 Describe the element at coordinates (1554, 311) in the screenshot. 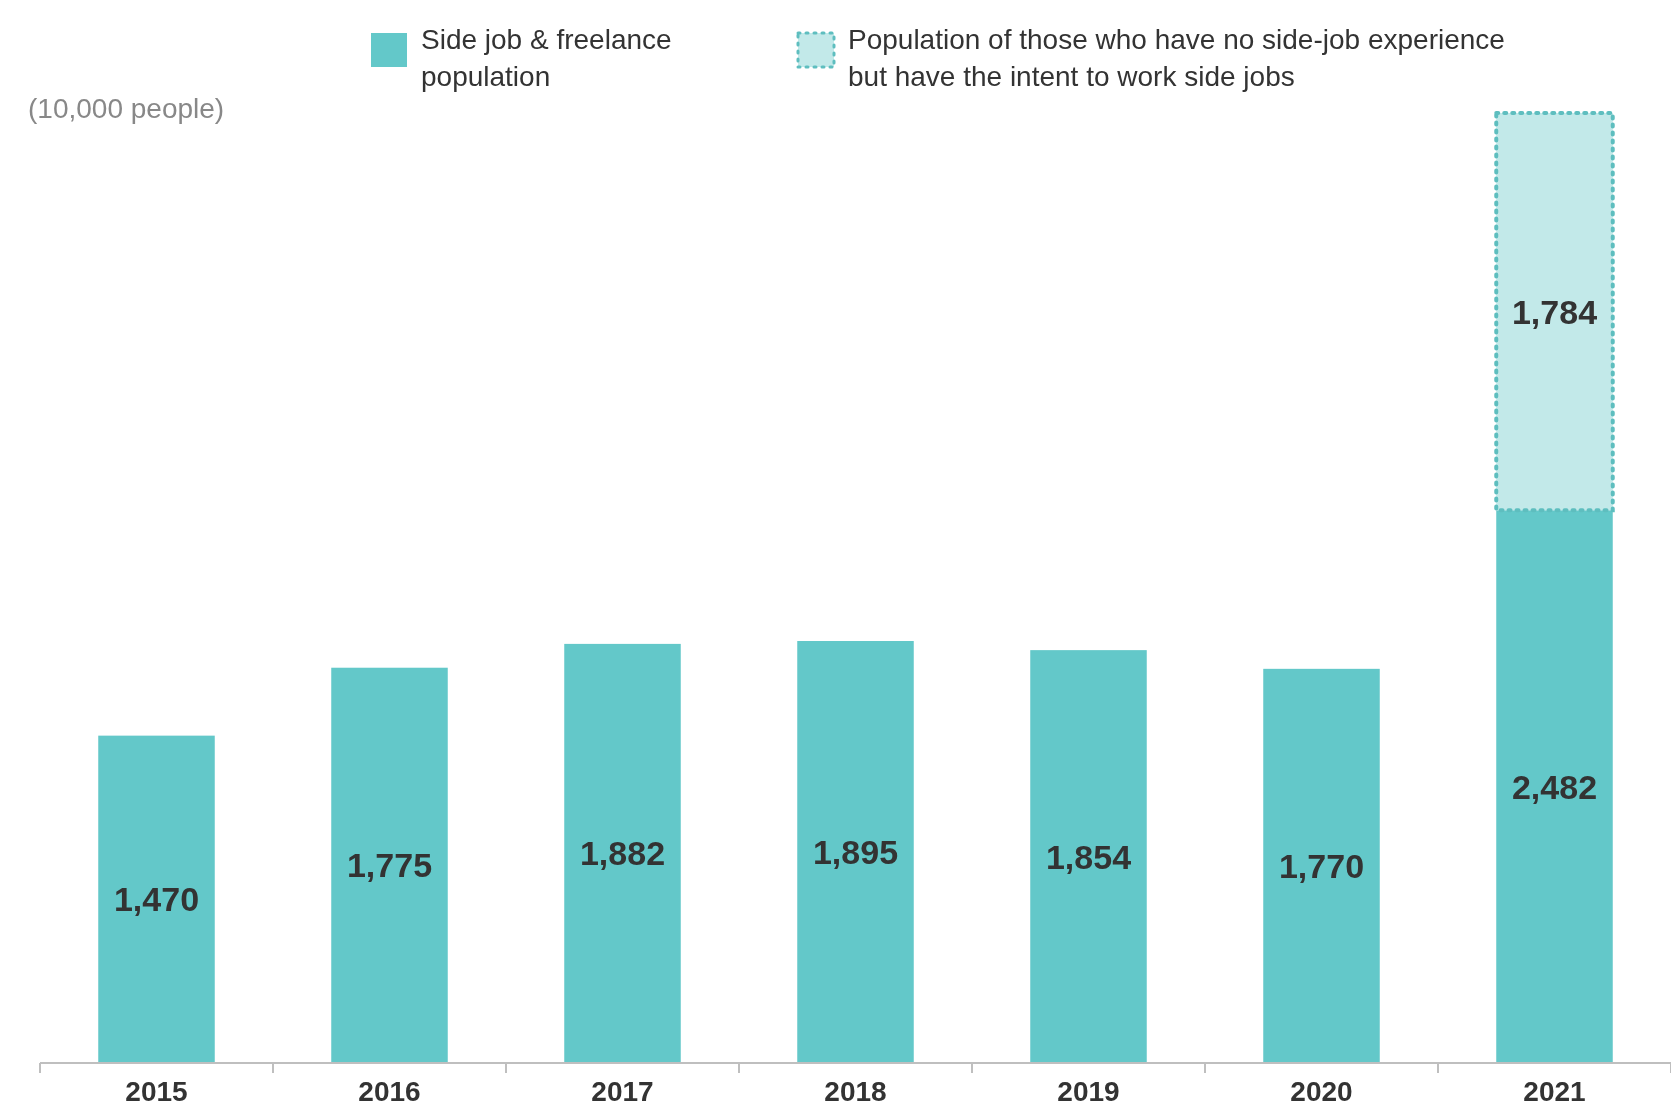

I see `data-label: 1,784` at that location.